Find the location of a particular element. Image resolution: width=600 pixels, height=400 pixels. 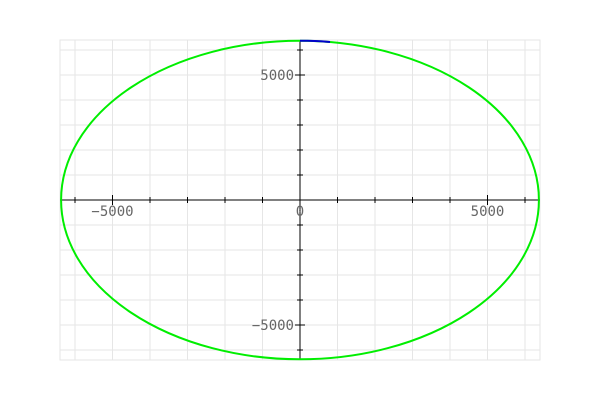

y-tick-label: 5000 is located at coordinates (277, 76).